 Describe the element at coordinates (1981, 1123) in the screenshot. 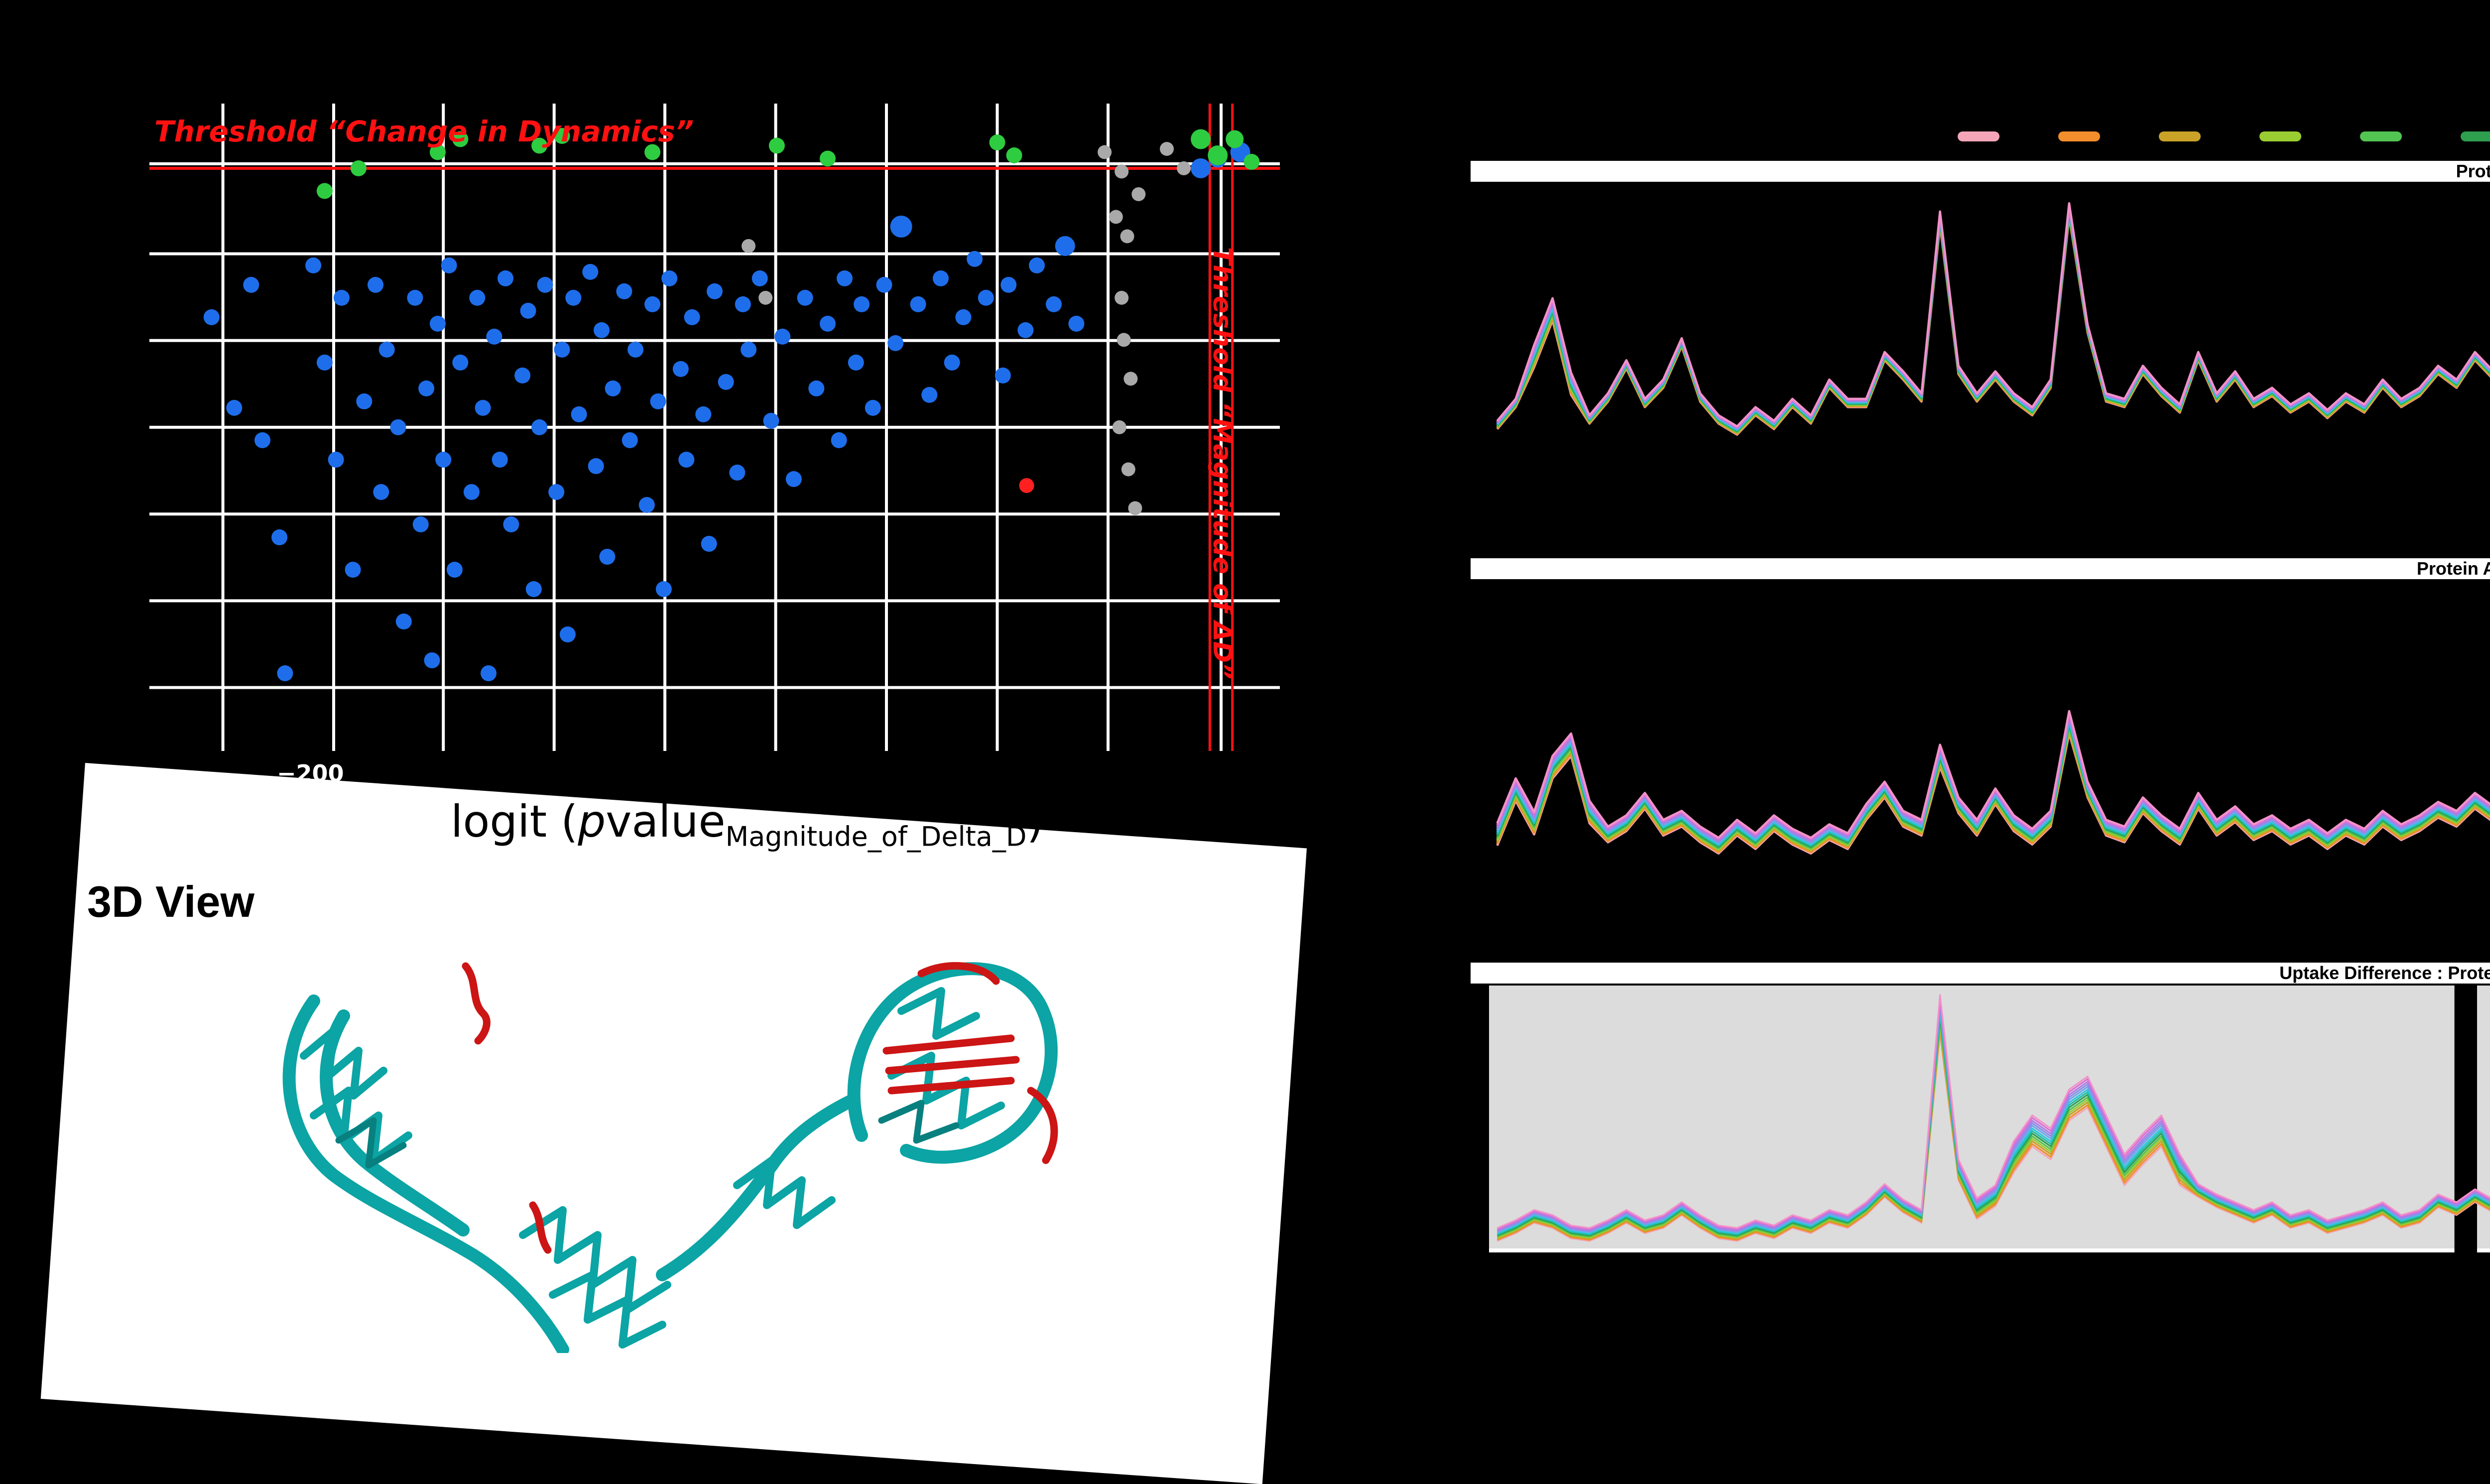

I see `uptake-difference-chart` at that location.